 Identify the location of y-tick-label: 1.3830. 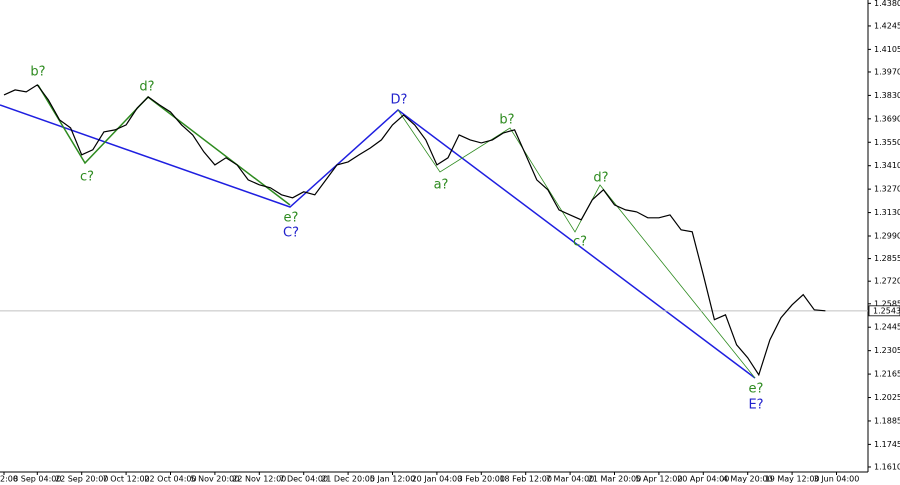
(887, 95).